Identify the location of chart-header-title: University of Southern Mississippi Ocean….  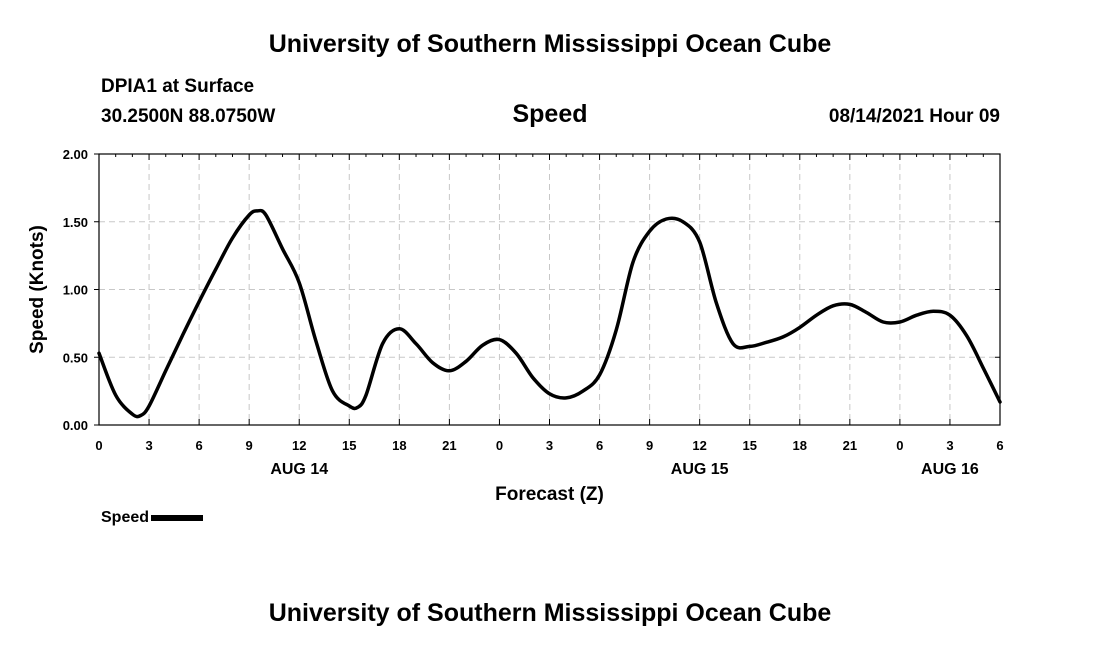
(550, 44).